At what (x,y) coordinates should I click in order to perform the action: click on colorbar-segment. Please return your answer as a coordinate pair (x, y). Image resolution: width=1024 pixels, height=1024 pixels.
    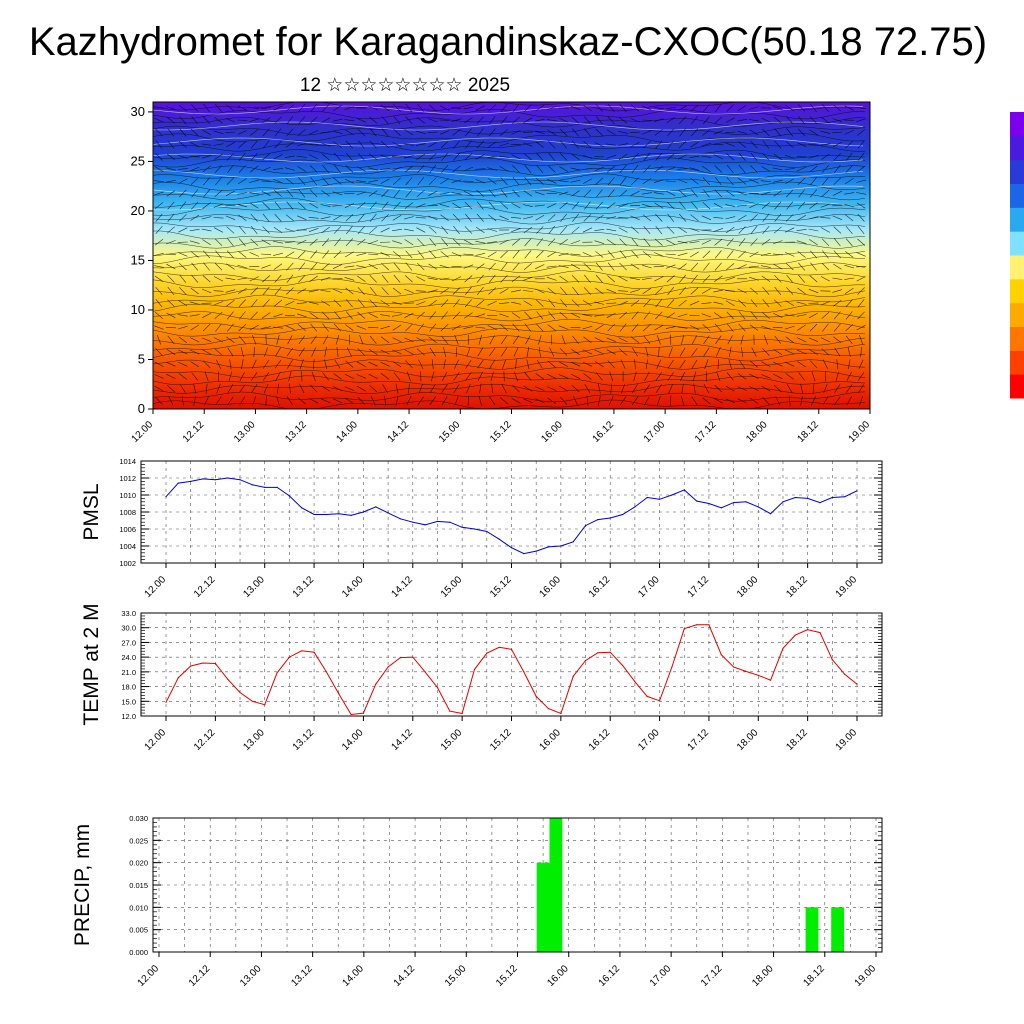
    Looking at the image, I should click on (1017, 291).